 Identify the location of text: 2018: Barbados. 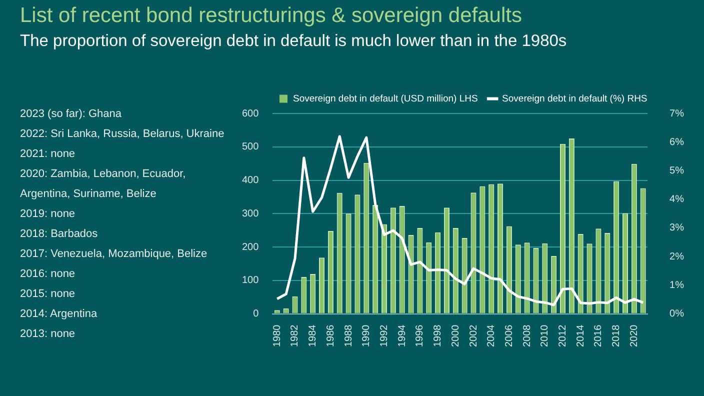
(59, 234).